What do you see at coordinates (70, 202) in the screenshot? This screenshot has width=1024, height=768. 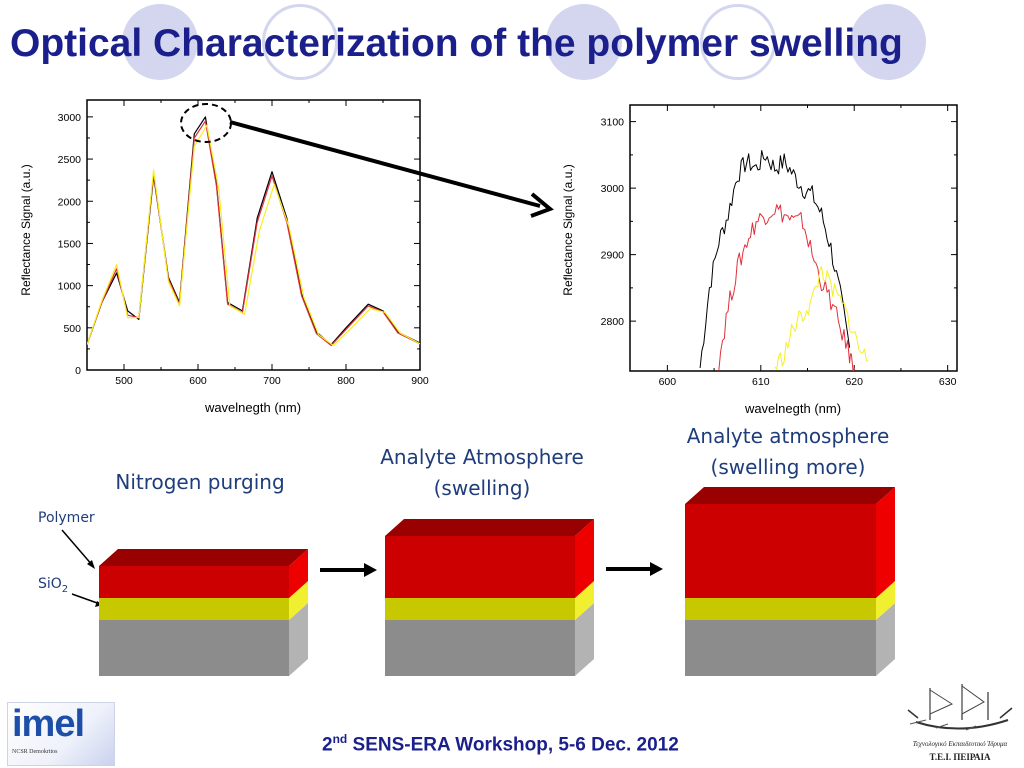 I see `chart1-ytick-label: 2000` at bounding box center [70, 202].